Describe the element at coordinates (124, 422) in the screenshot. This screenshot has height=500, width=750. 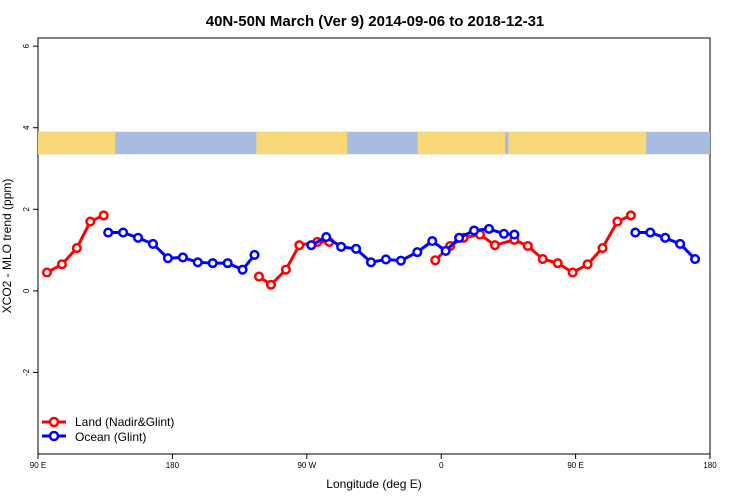
I see `legend-land-label: Land (Nadir&Glint)` at that location.